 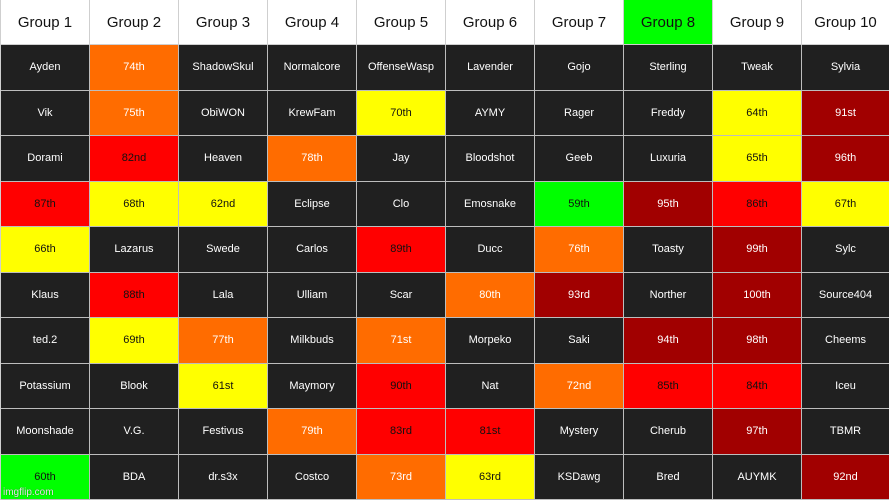 What do you see at coordinates (757, 159) in the screenshot?
I see `table-cell: 65th` at bounding box center [757, 159].